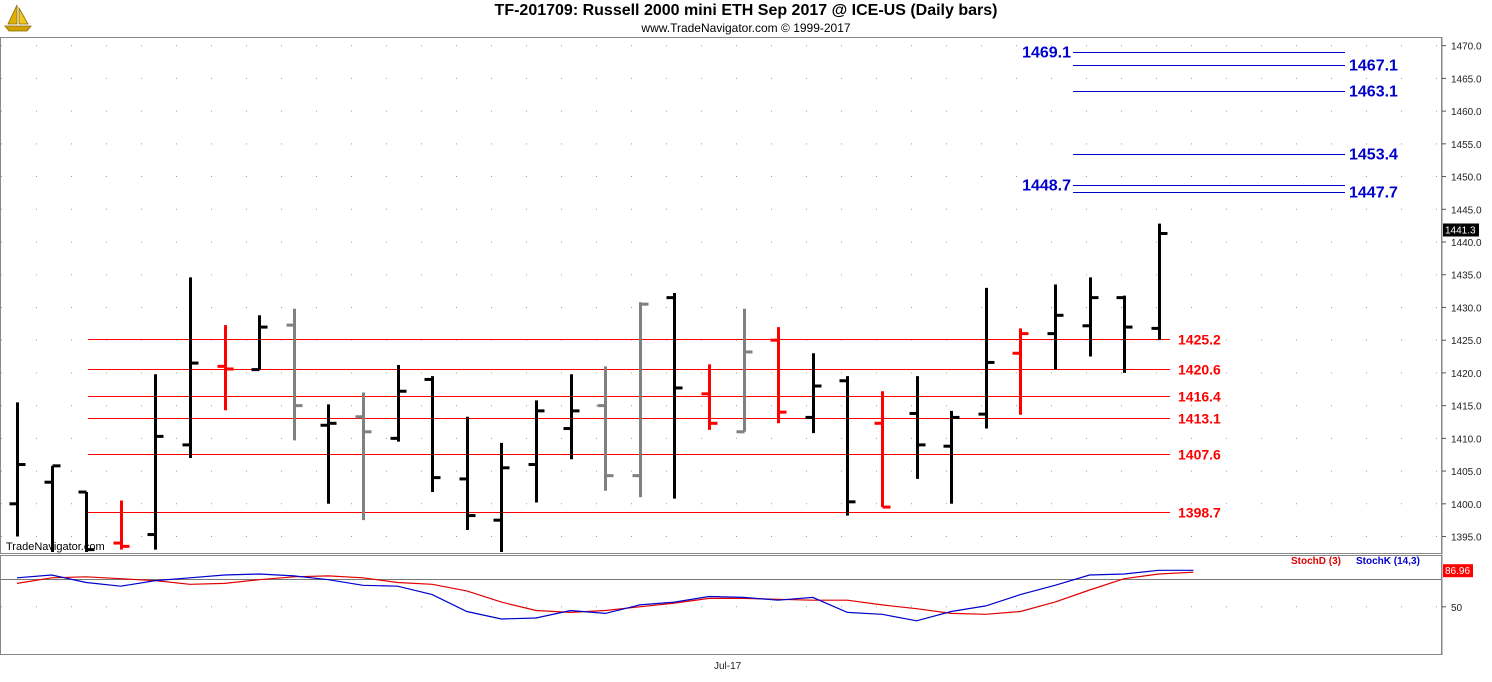 Image resolution: width=1492 pixels, height=682 pixels. I want to click on support-label: 1407.6, so click(1199, 455).